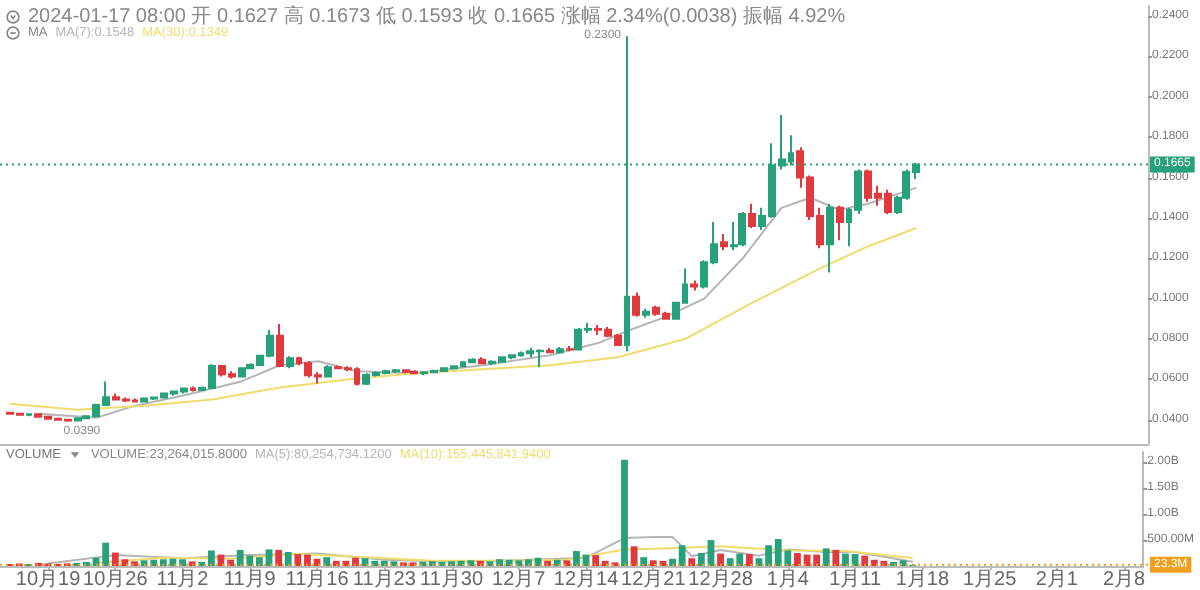 This screenshot has width=1200, height=590. What do you see at coordinates (1057, 579) in the screenshot?
I see `x-tick-label: 2月1` at bounding box center [1057, 579].